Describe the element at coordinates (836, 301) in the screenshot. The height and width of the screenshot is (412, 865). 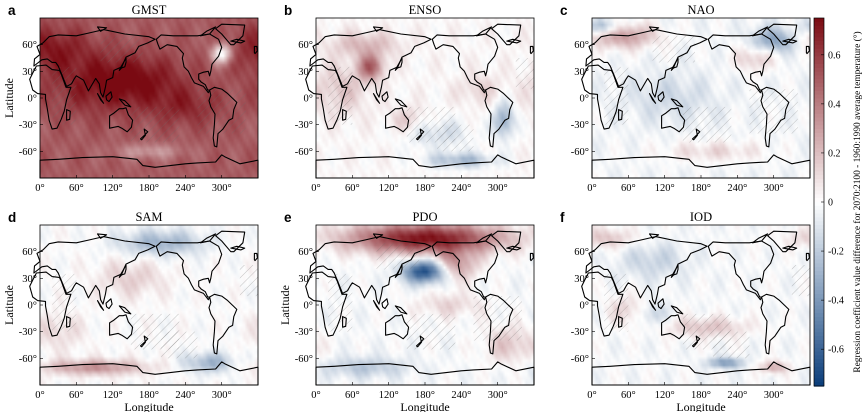
I see `colorbar-tick-label: -0.4` at that location.